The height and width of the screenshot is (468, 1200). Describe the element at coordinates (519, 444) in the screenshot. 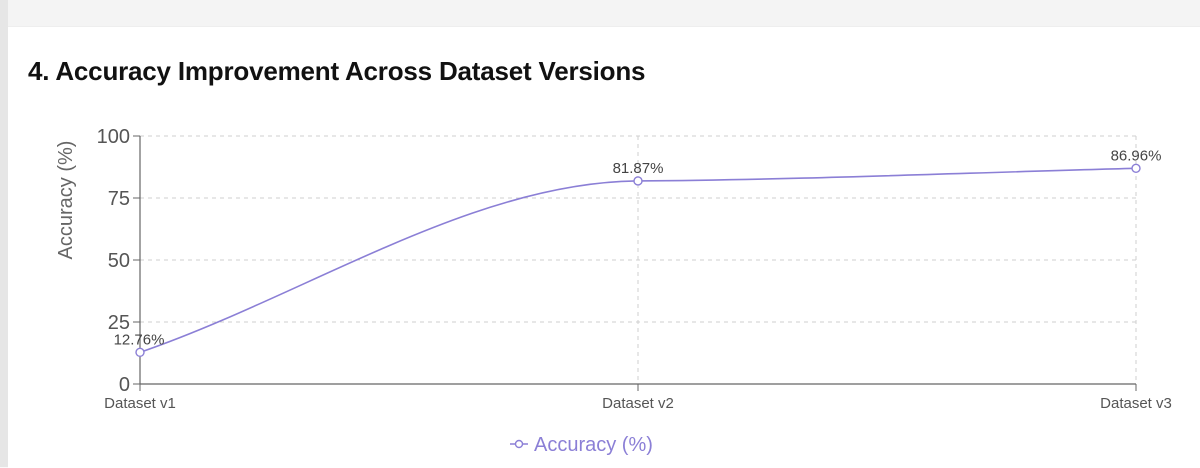

I see `legend-point-marker` at that location.